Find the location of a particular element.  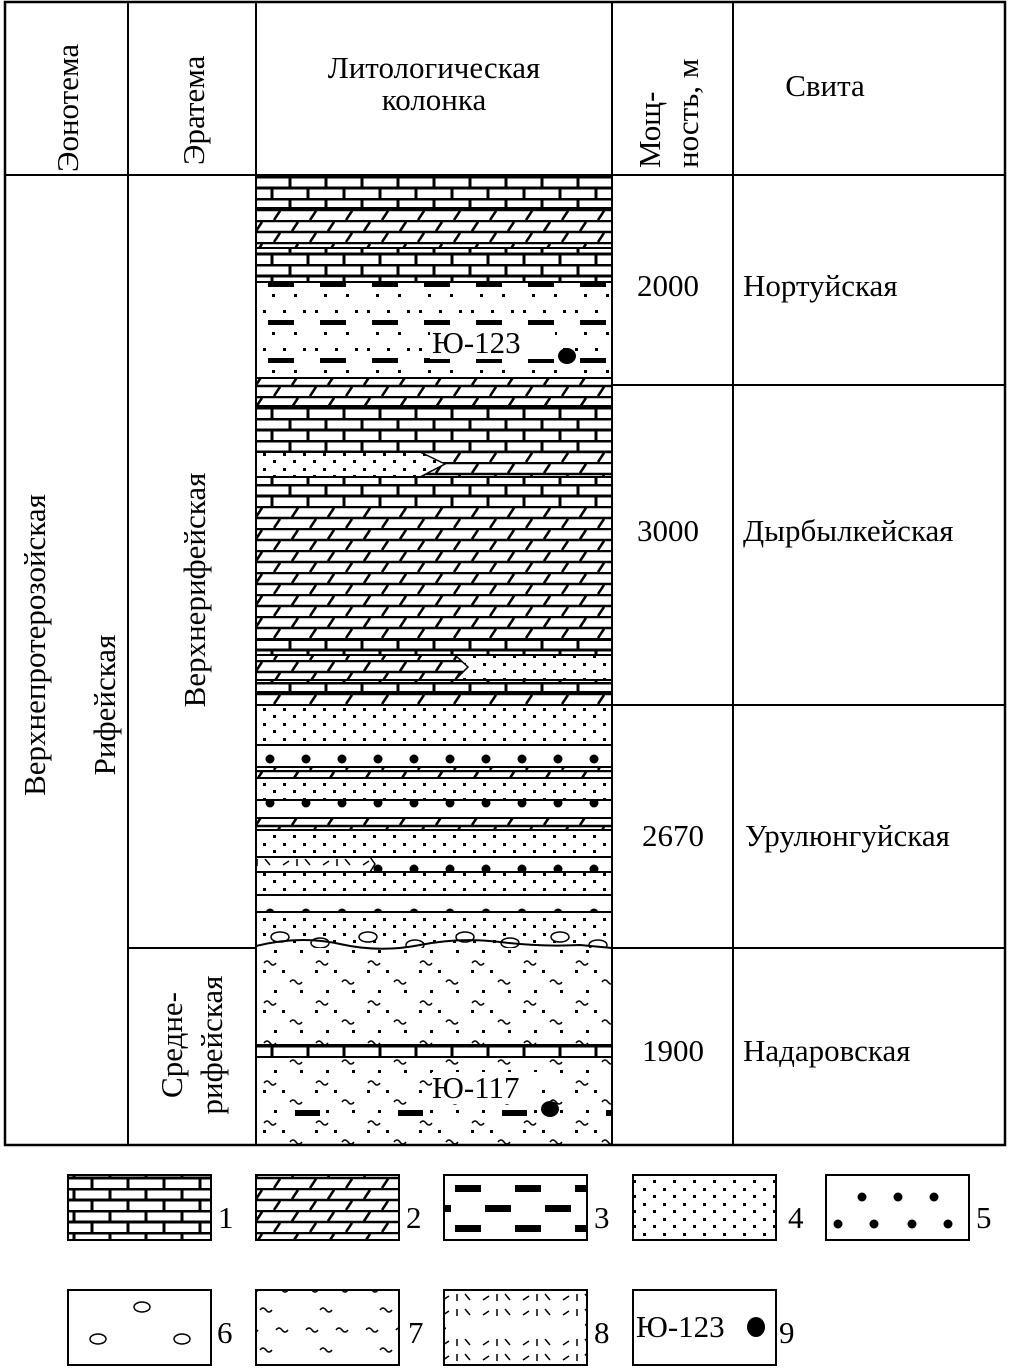

erathem-name: Верхнерифейская is located at coordinates (194, 590).